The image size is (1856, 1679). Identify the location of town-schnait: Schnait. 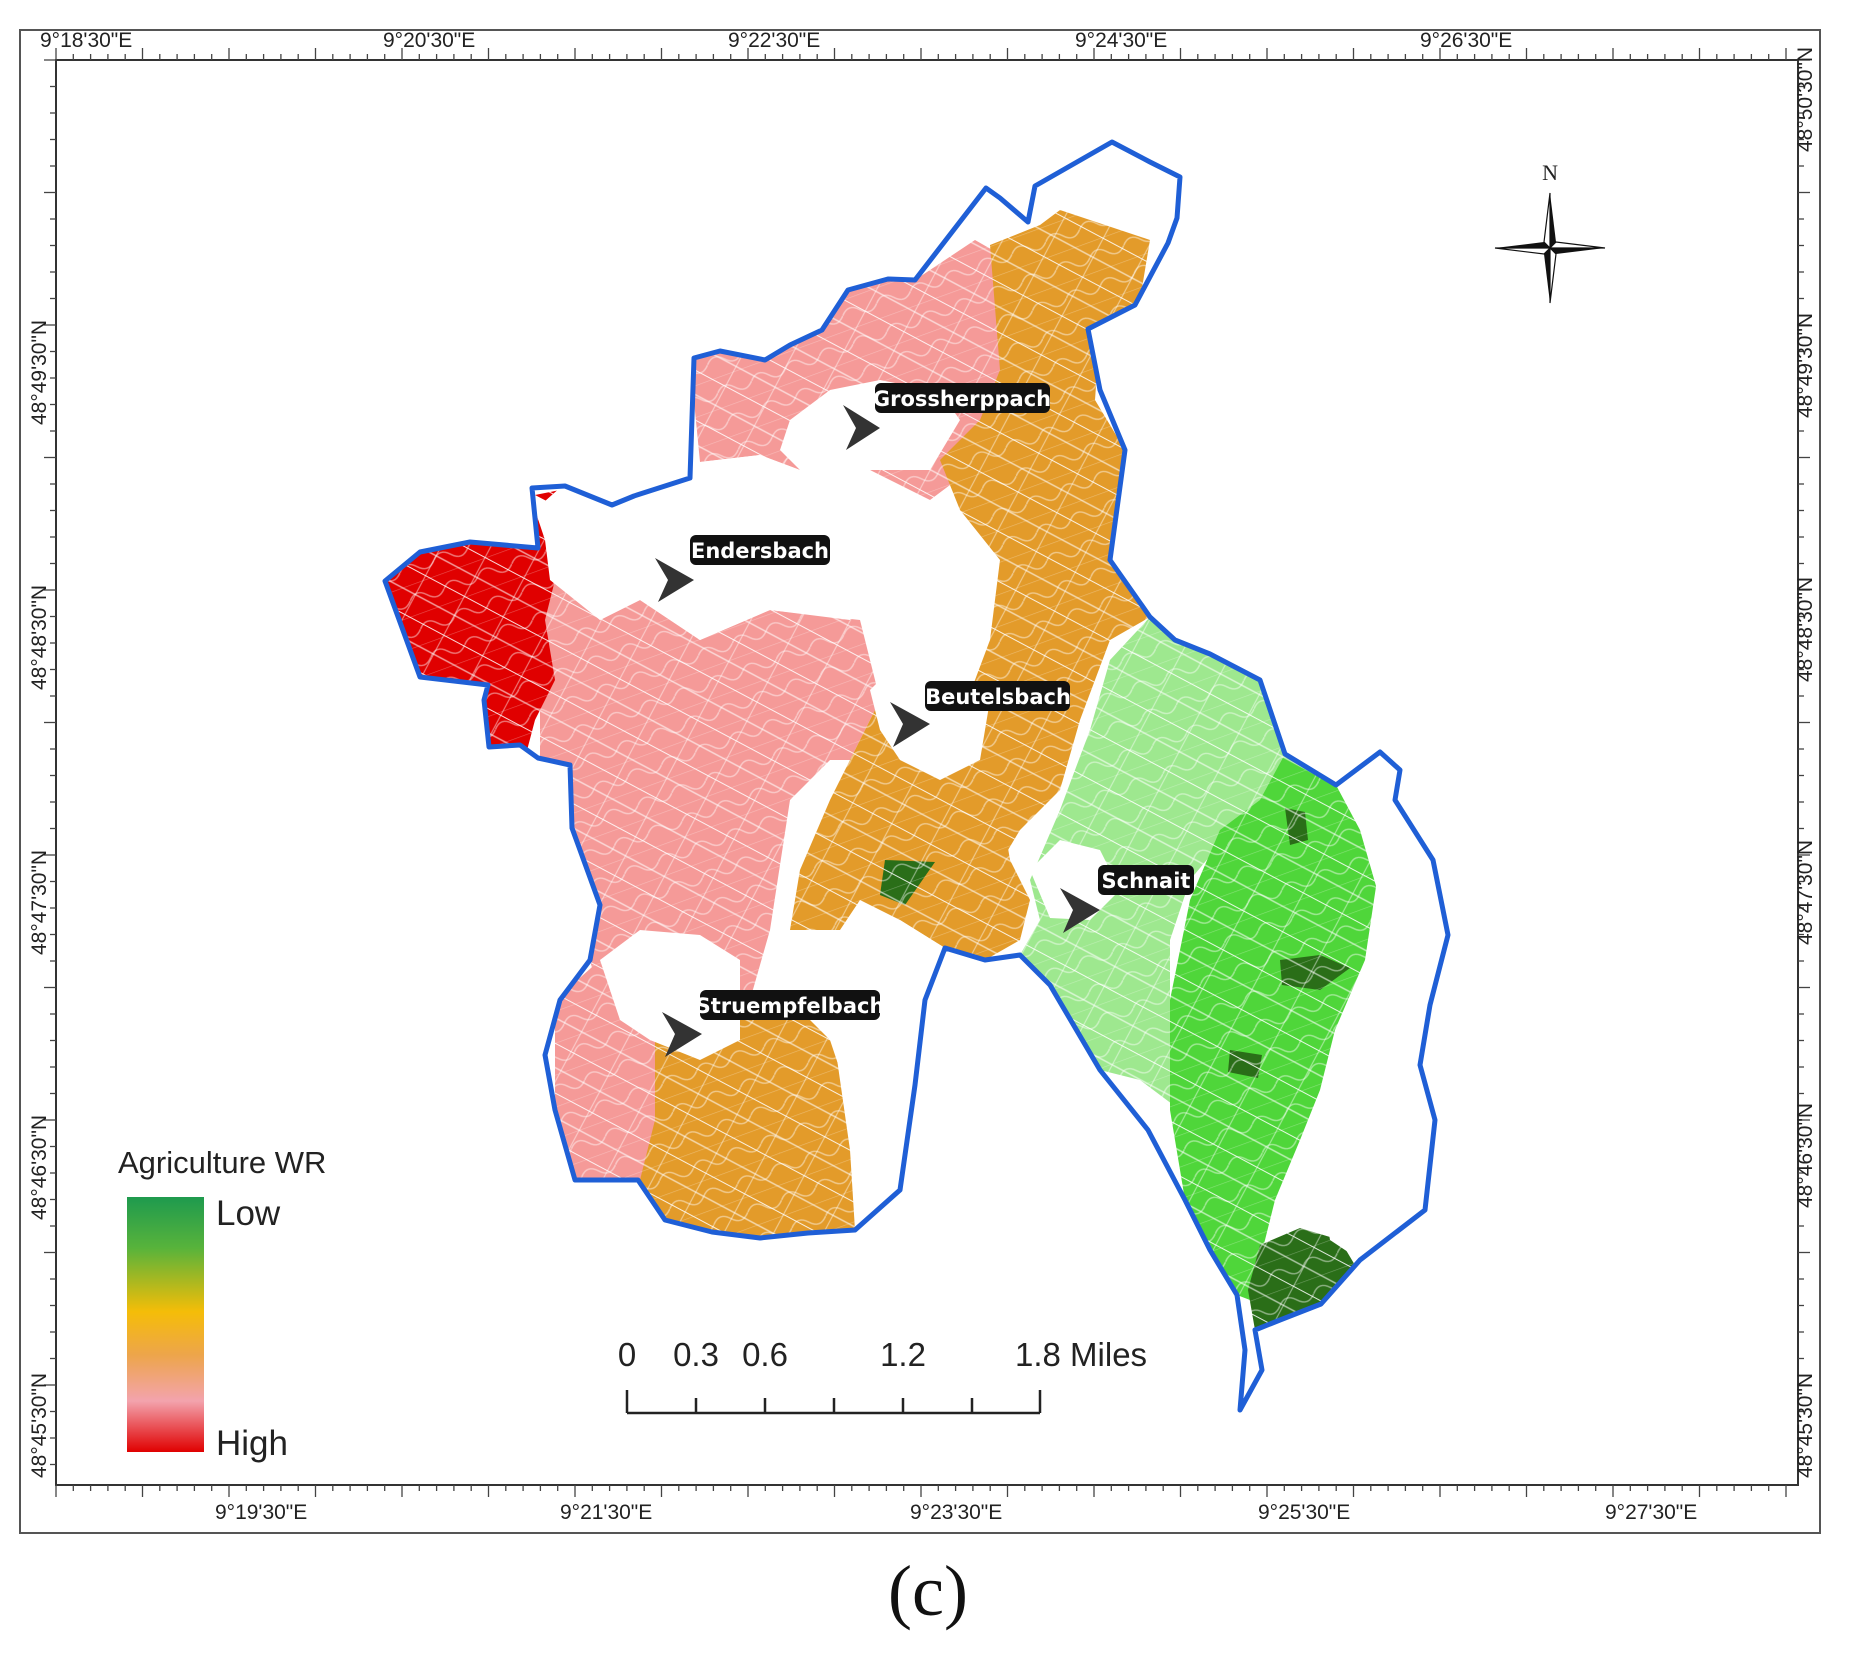
(1127, 899).